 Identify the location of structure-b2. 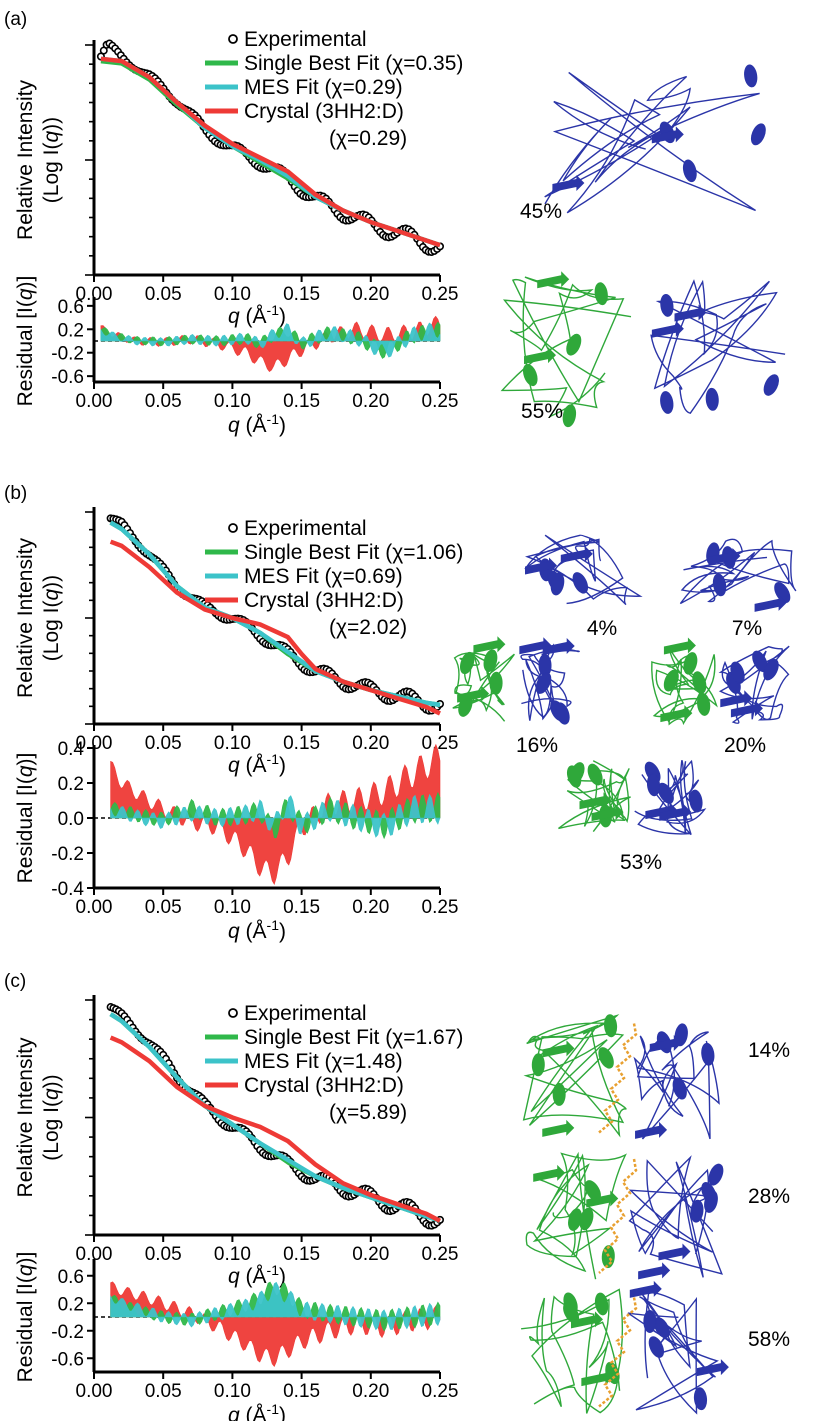
(738, 575).